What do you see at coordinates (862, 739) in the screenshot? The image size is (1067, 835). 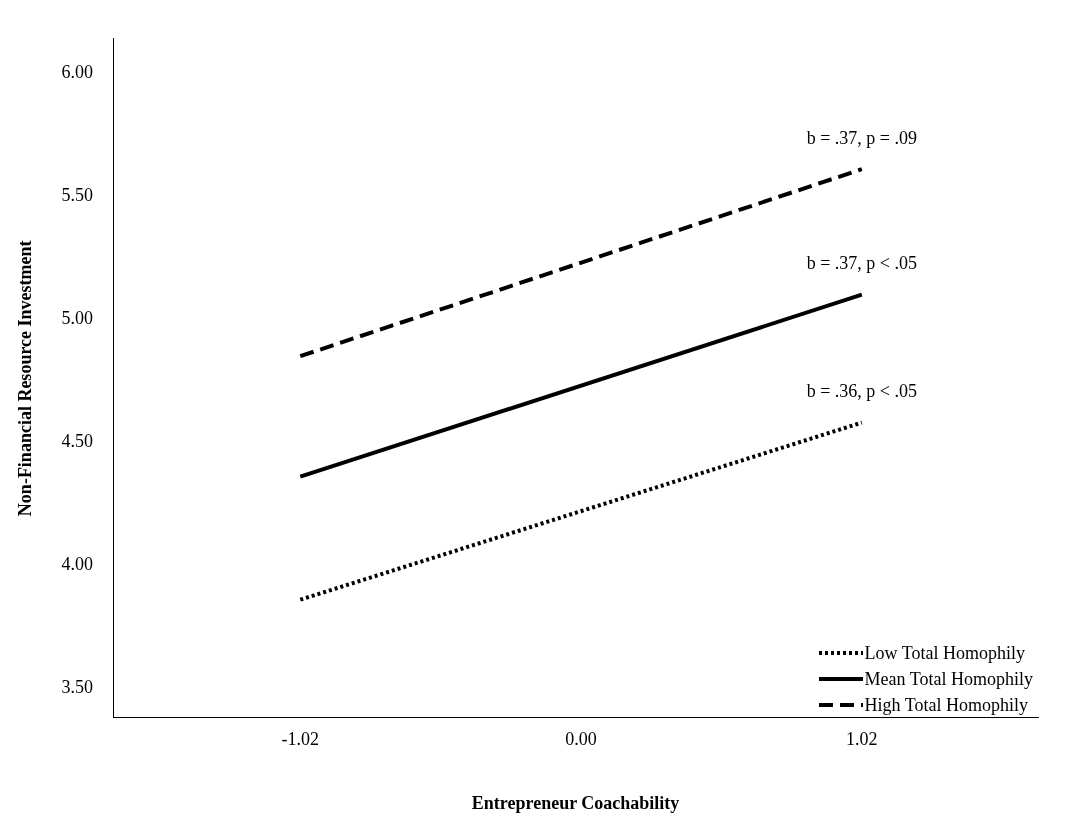 I see `x-tick-label: 1.02` at bounding box center [862, 739].